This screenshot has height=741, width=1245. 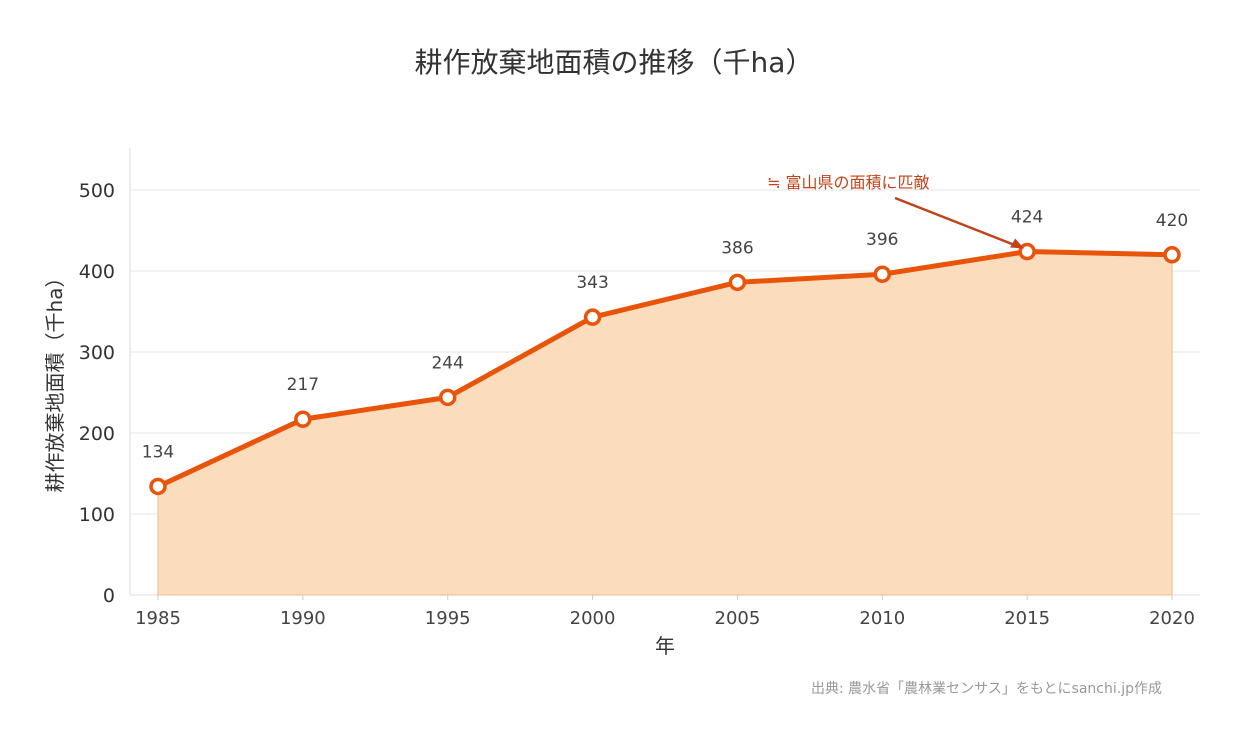 I want to click on x-tick-label: 2015, so click(x=1027, y=618).